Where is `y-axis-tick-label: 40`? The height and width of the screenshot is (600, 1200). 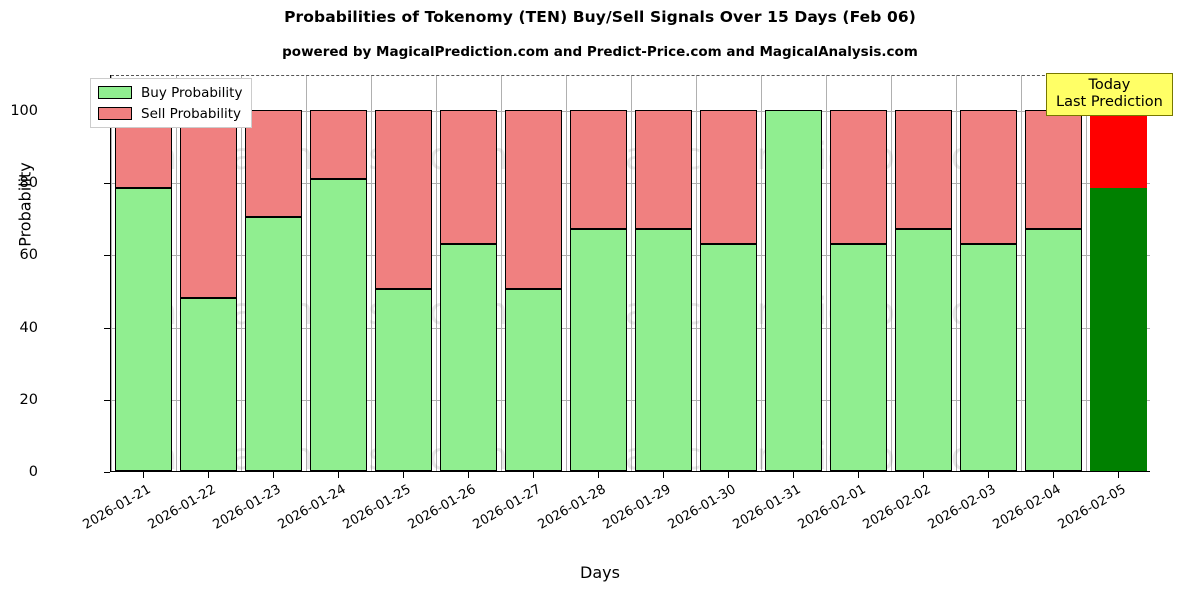 y-axis-tick-label: 40 is located at coordinates (28, 327).